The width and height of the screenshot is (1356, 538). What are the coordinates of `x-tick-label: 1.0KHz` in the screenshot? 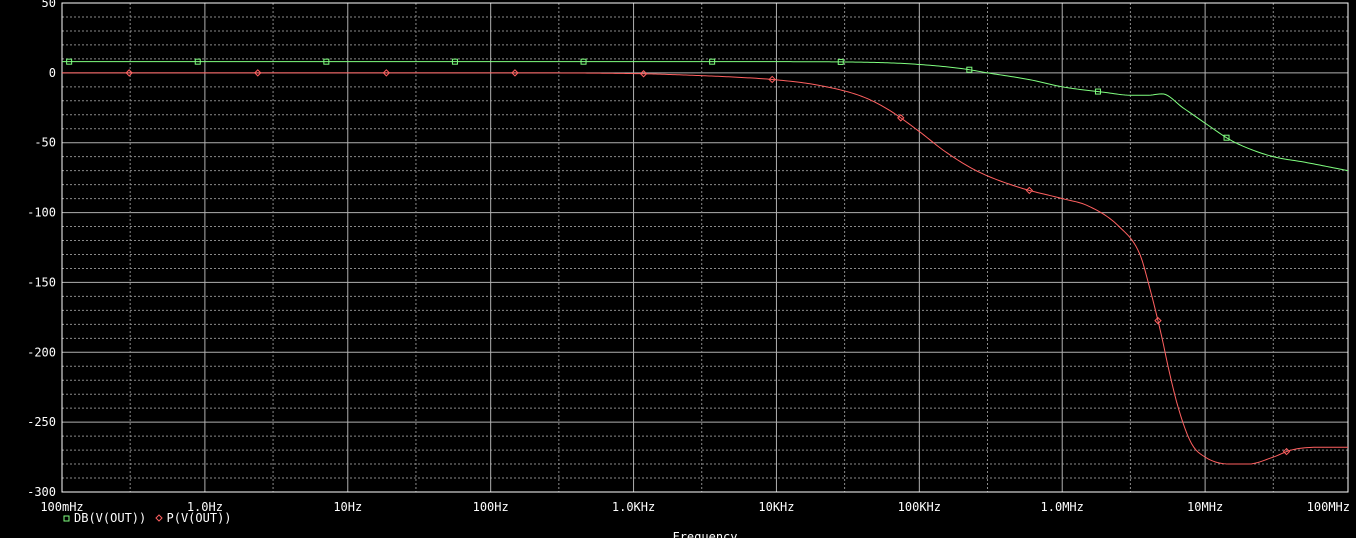 It's located at (633, 507).